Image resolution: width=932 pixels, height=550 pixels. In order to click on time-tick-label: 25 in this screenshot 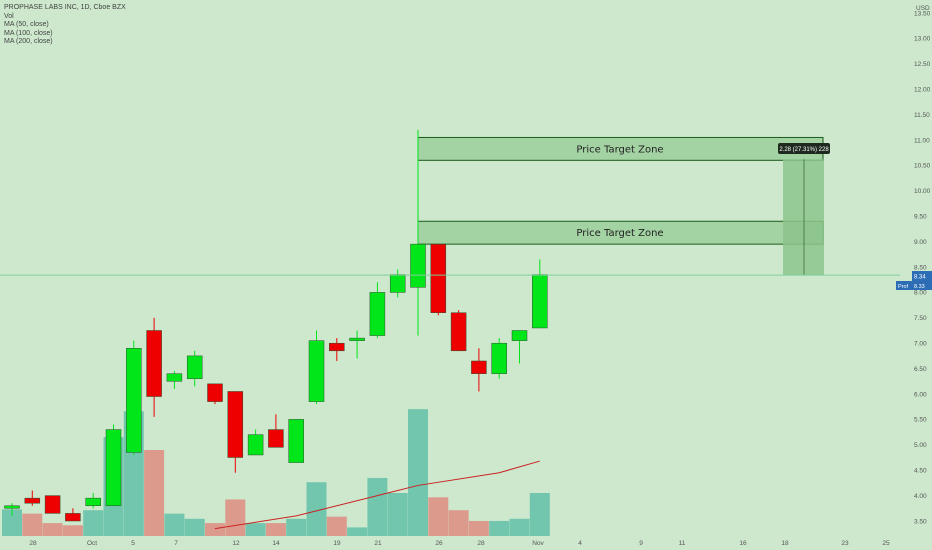, I will do `click(886, 543)`.